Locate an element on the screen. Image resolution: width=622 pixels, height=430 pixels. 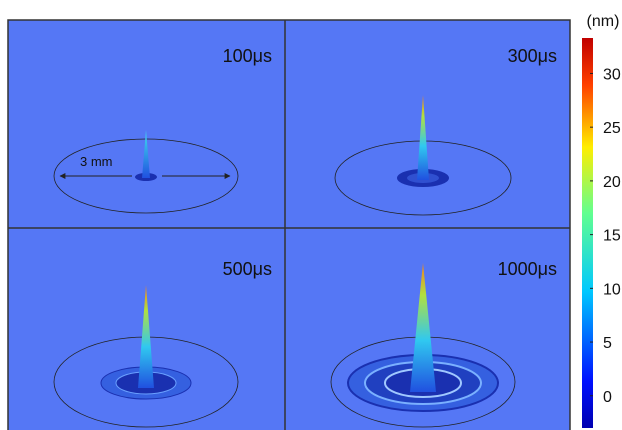
panel-label: 100μs is located at coordinates (247, 56).